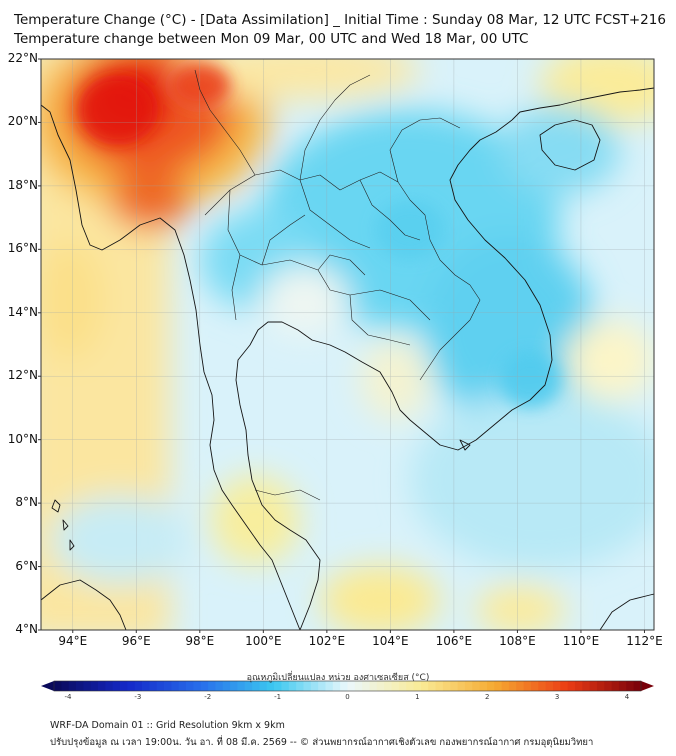  I want to click on colorbar-tick-label: -2, so click(208, 697).